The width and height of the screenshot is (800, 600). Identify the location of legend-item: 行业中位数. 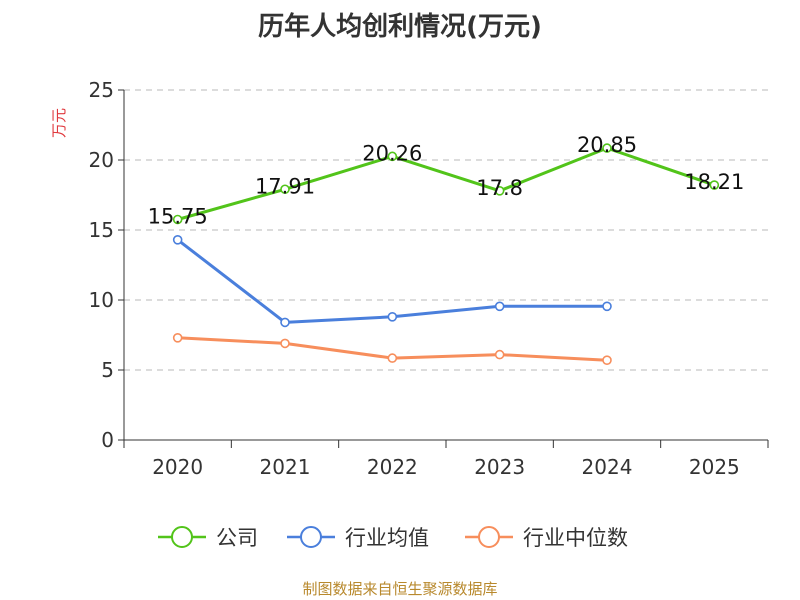
(546, 538).